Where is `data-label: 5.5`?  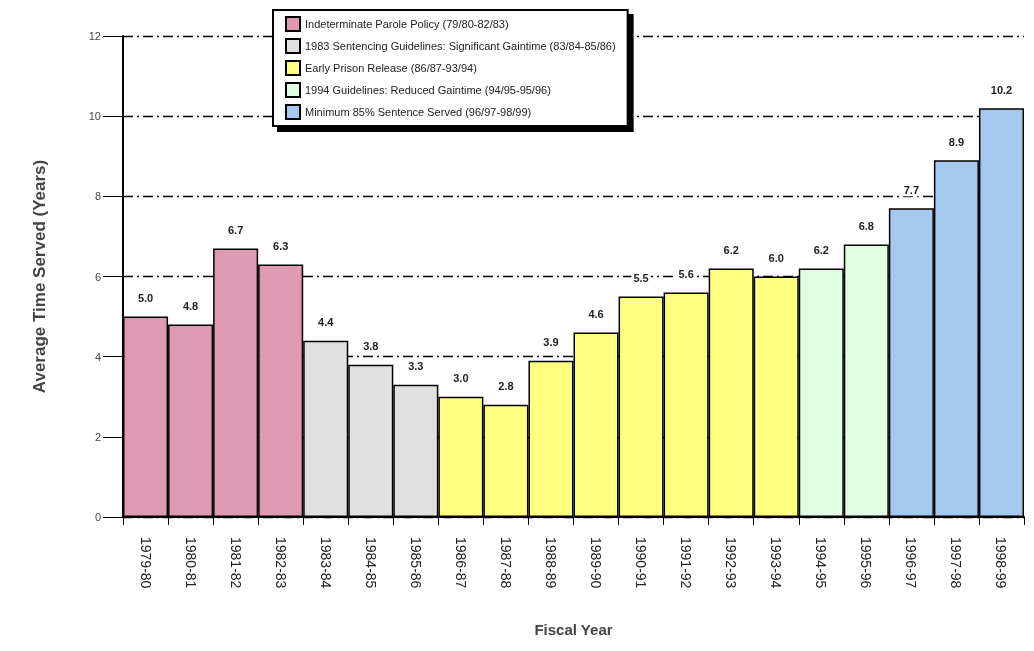 data-label: 5.5 is located at coordinates (641, 278).